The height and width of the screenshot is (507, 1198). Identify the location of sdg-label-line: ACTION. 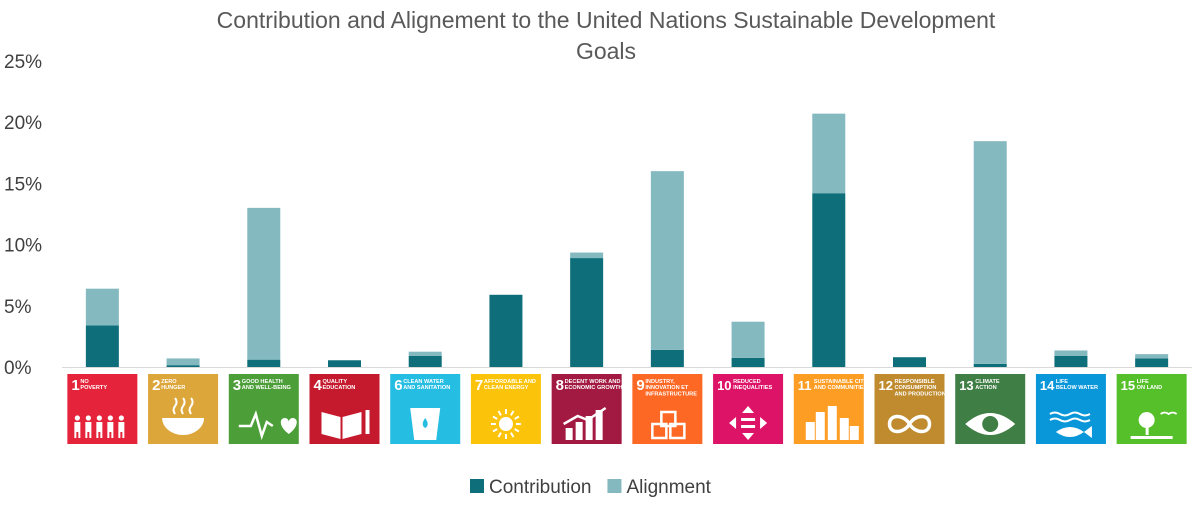
(985, 388).